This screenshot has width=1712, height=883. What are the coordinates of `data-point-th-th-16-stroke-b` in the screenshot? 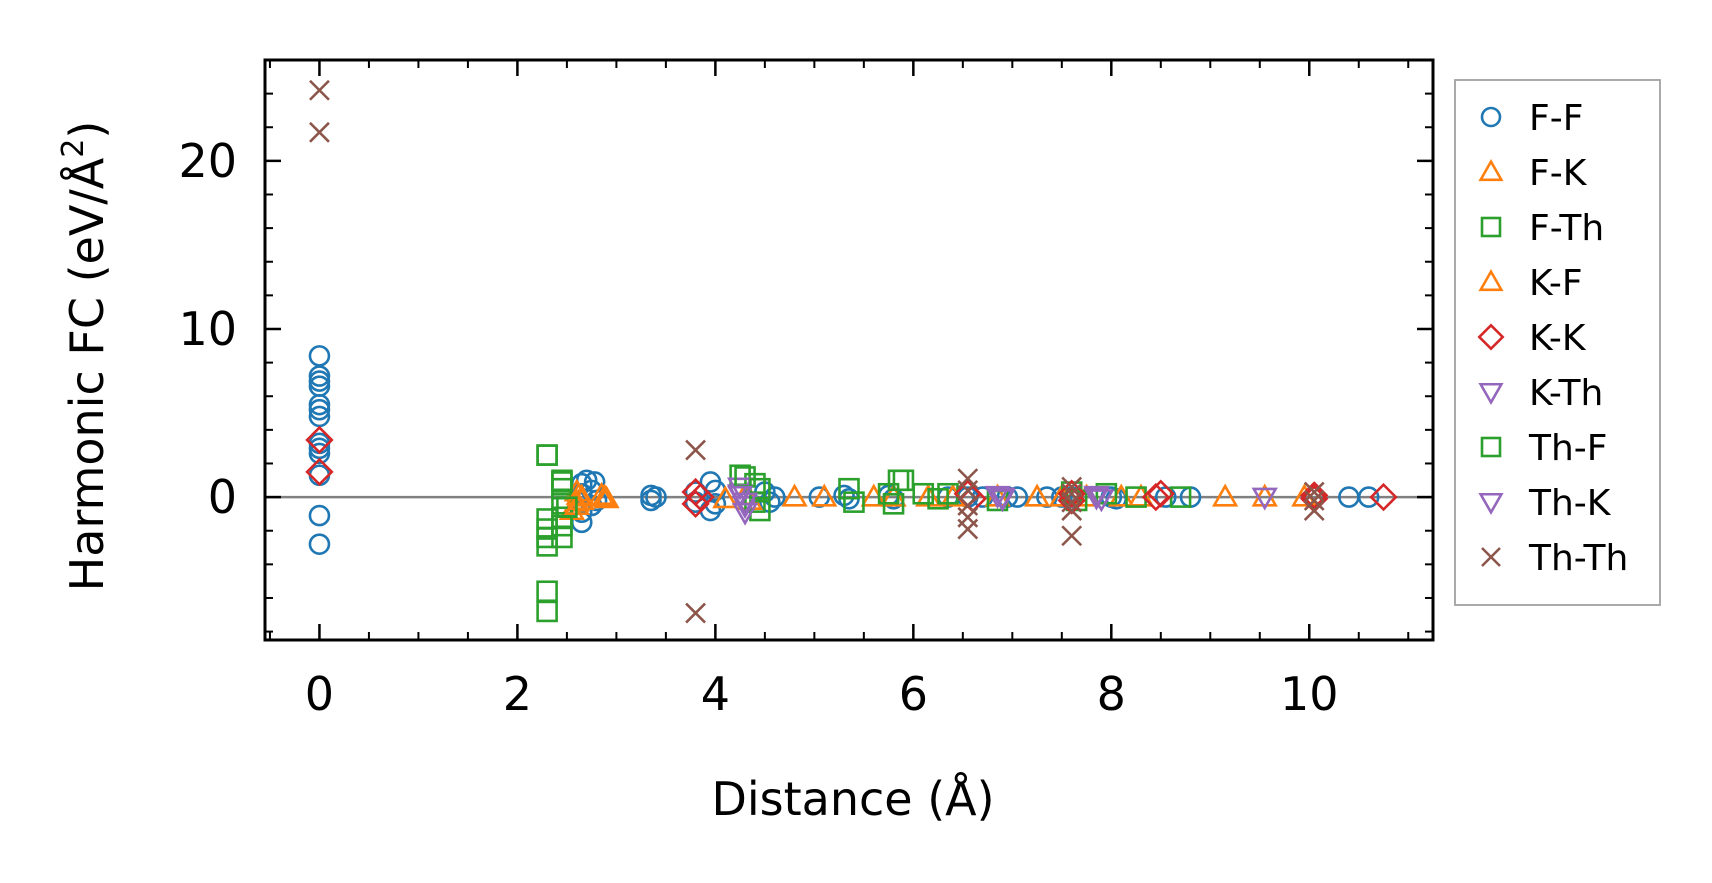 It's located at (1314, 510).